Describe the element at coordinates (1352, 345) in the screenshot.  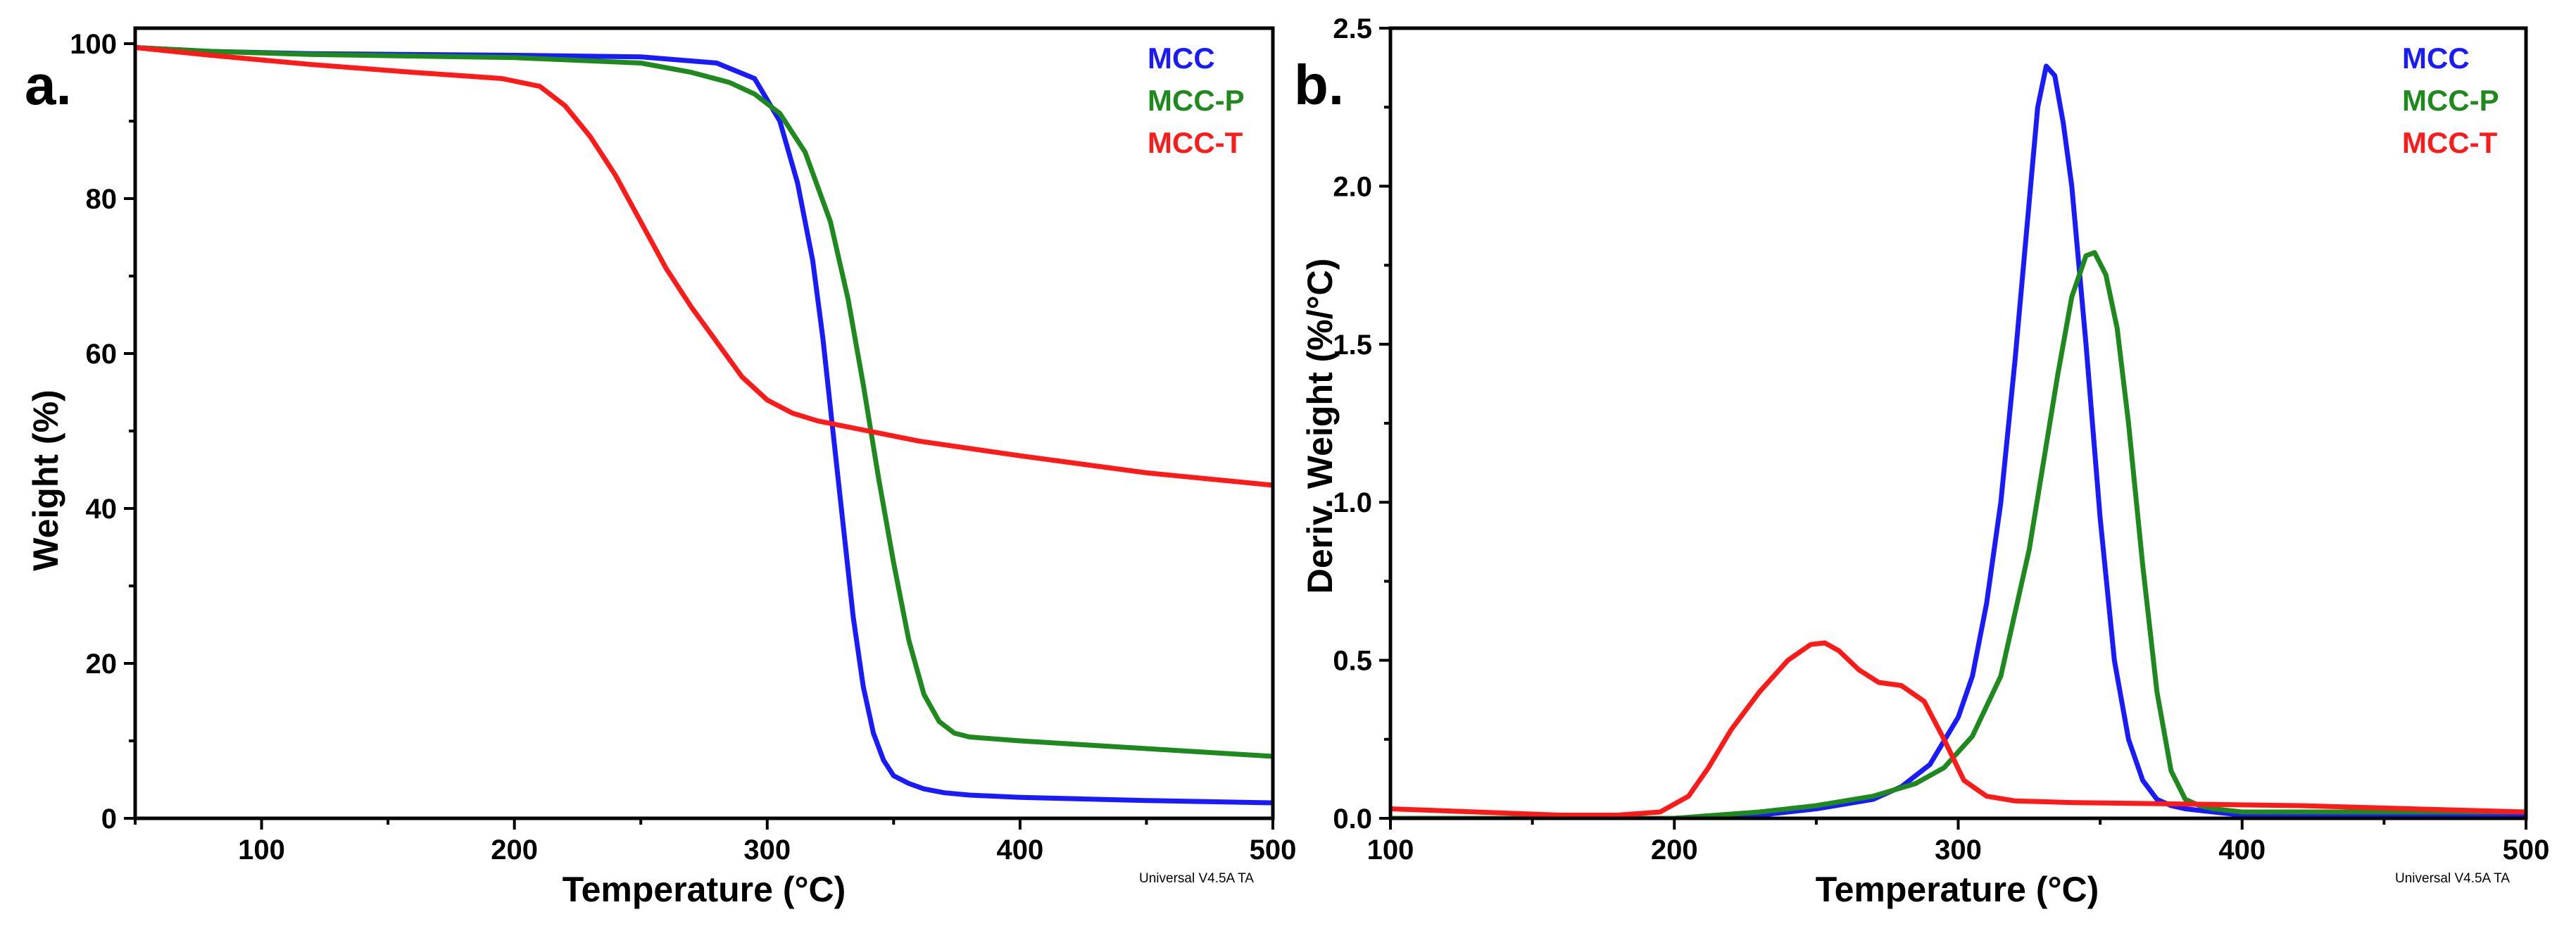
I see `panel-b-y-tick-label: 1.5` at that location.